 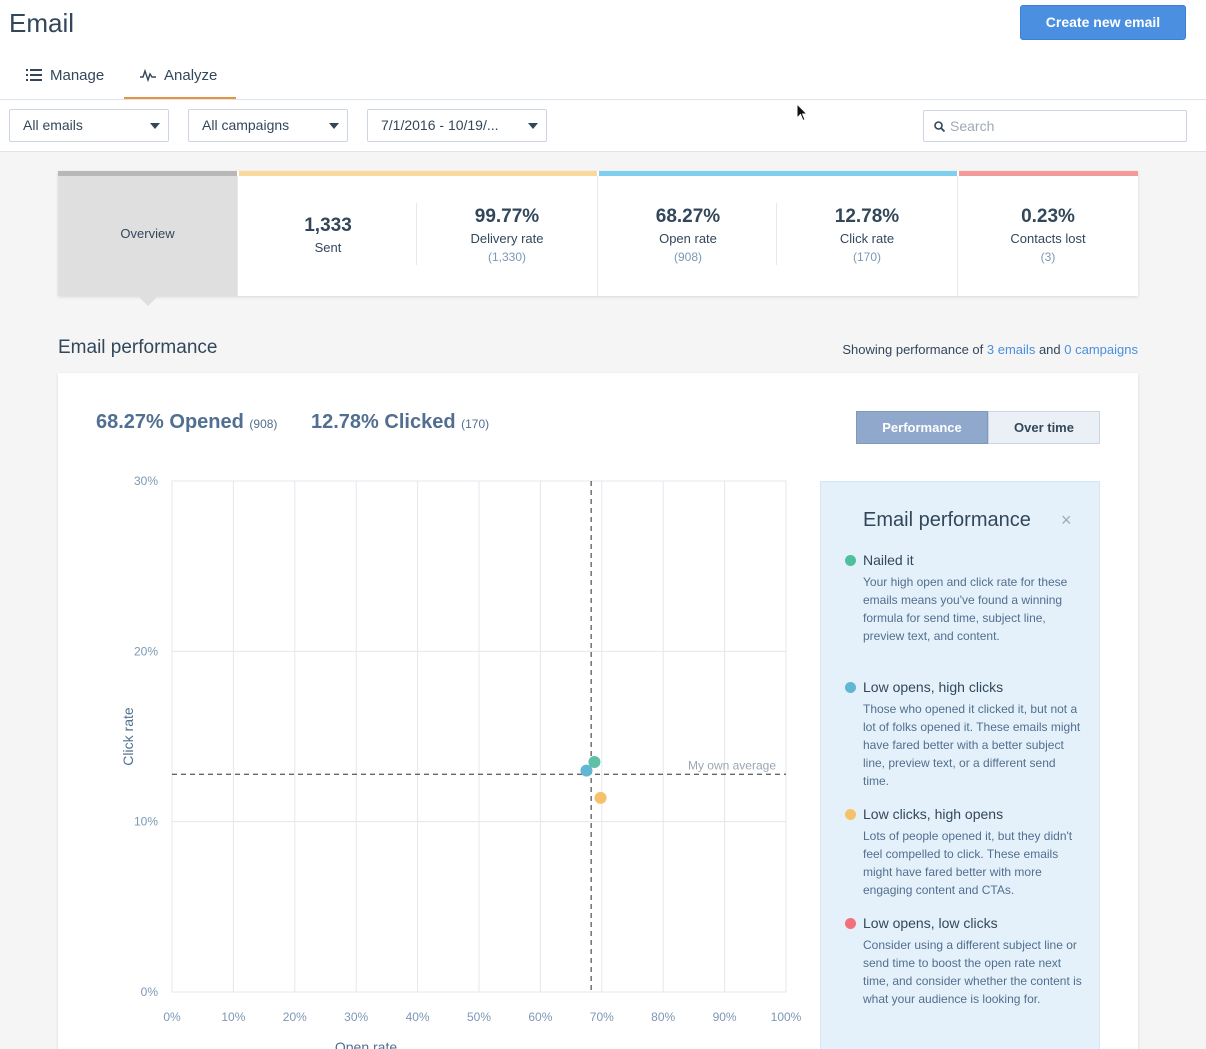 I want to click on campaign-filter-dropdown: All campaigns, so click(x=268, y=125).